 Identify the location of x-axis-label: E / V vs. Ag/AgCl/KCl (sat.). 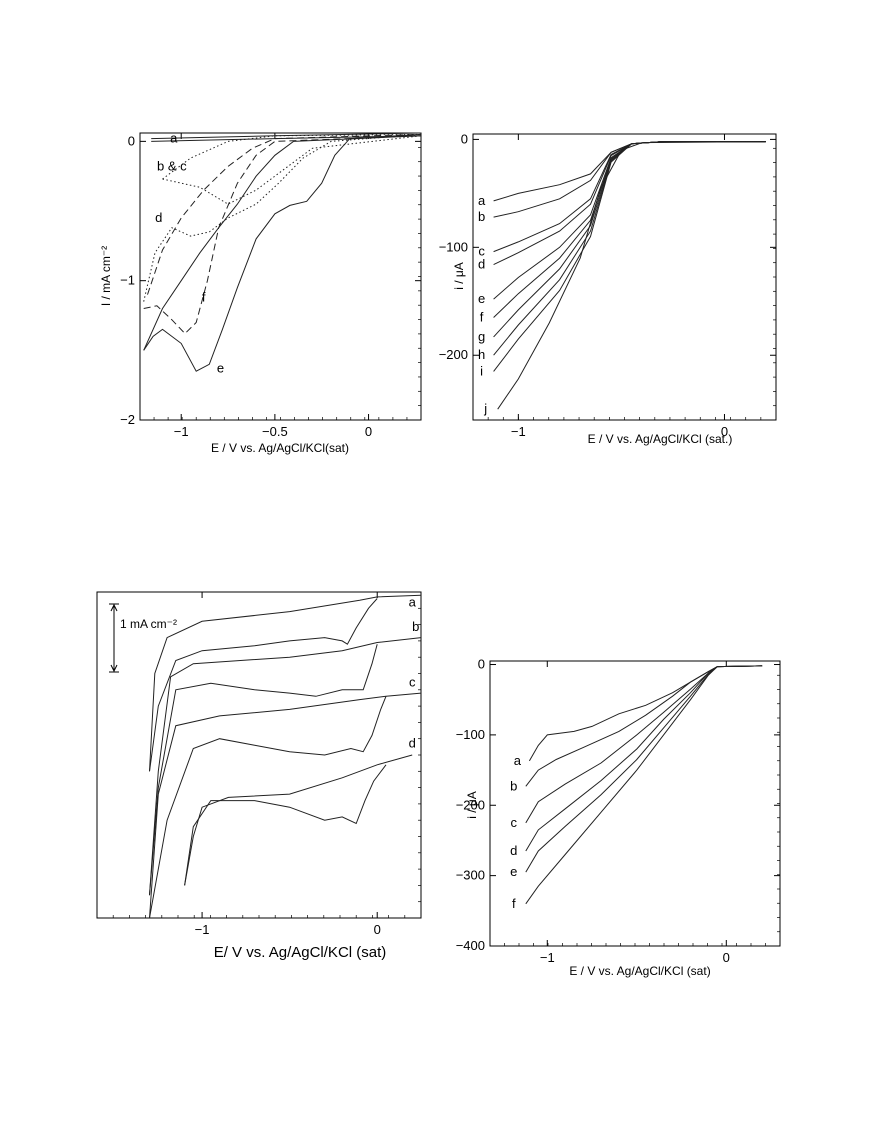
(660, 439).